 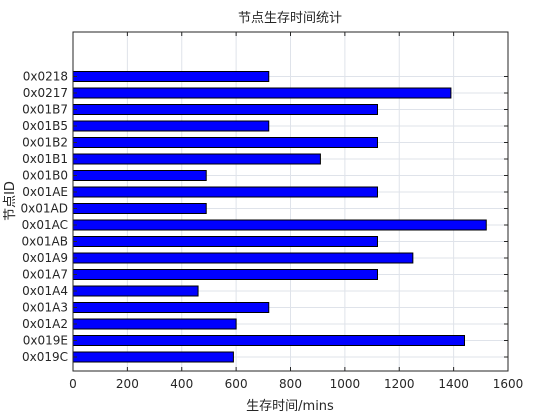 I want to click on bar-0x0217, so click(x=262, y=93).